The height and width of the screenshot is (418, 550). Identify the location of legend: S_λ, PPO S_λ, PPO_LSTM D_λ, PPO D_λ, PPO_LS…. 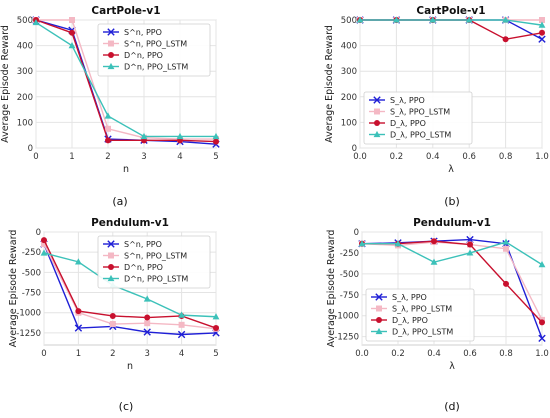
(420, 315).